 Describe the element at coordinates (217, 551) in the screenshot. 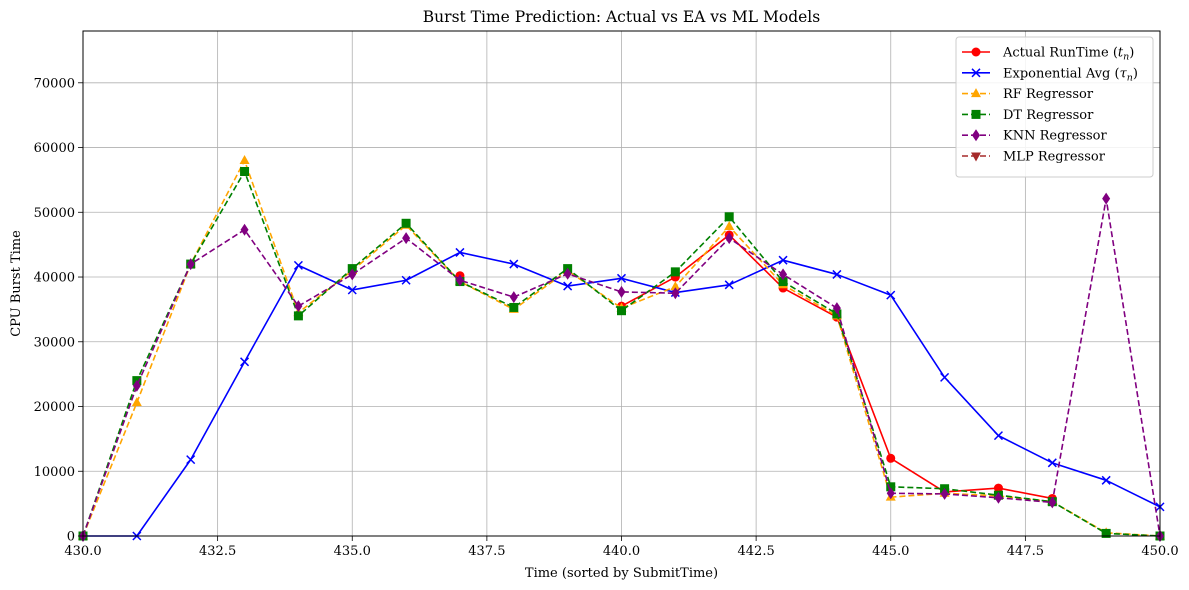

I see `x-tick-label: 432.5` at that location.